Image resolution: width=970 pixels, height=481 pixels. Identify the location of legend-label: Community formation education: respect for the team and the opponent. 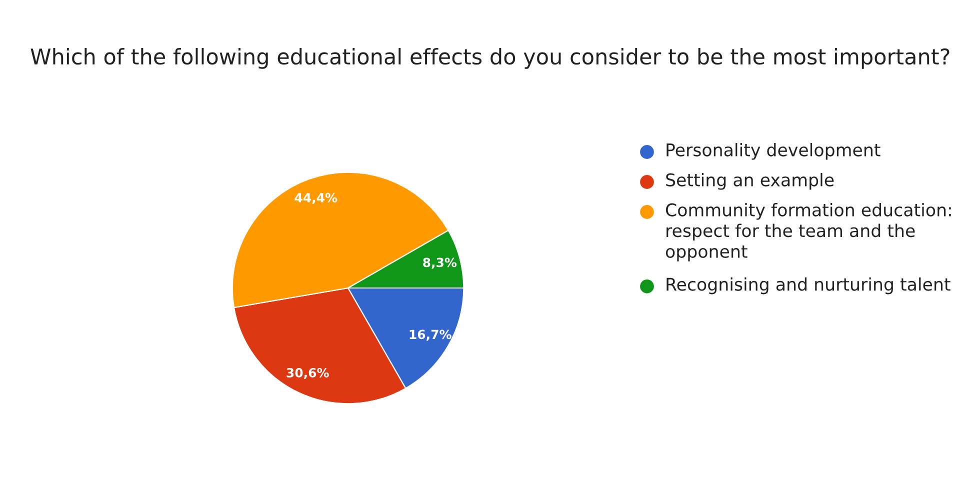
(808, 232).